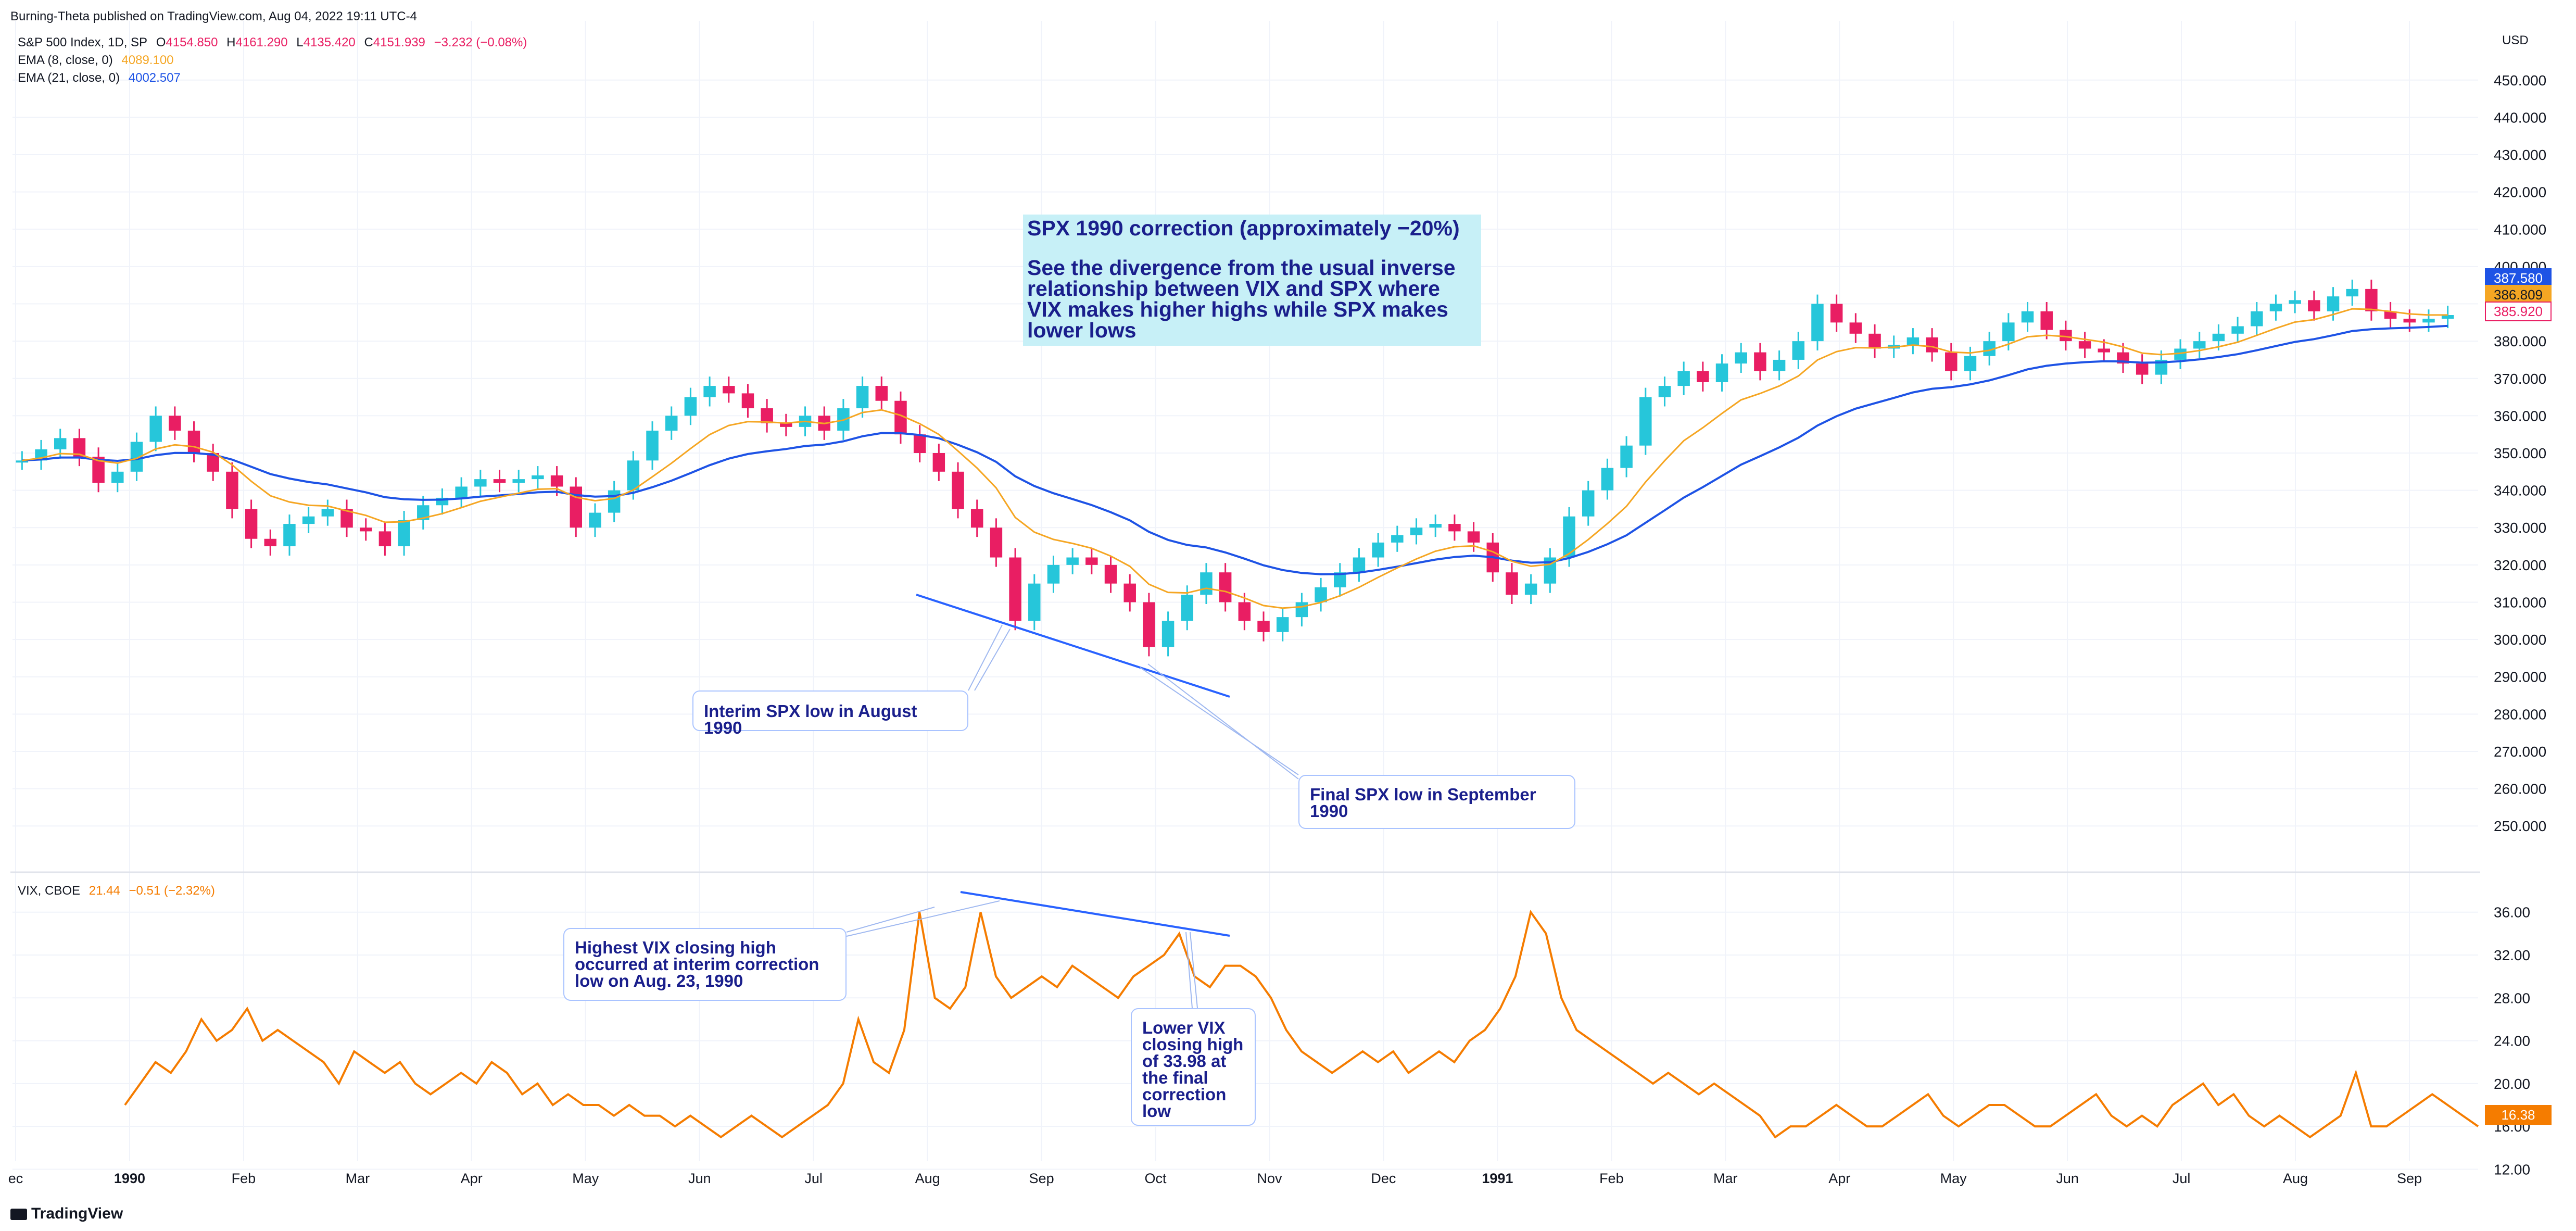 The image size is (2576, 1231). I want to click on price-tick-label: 380.000, so click(2520, 341).